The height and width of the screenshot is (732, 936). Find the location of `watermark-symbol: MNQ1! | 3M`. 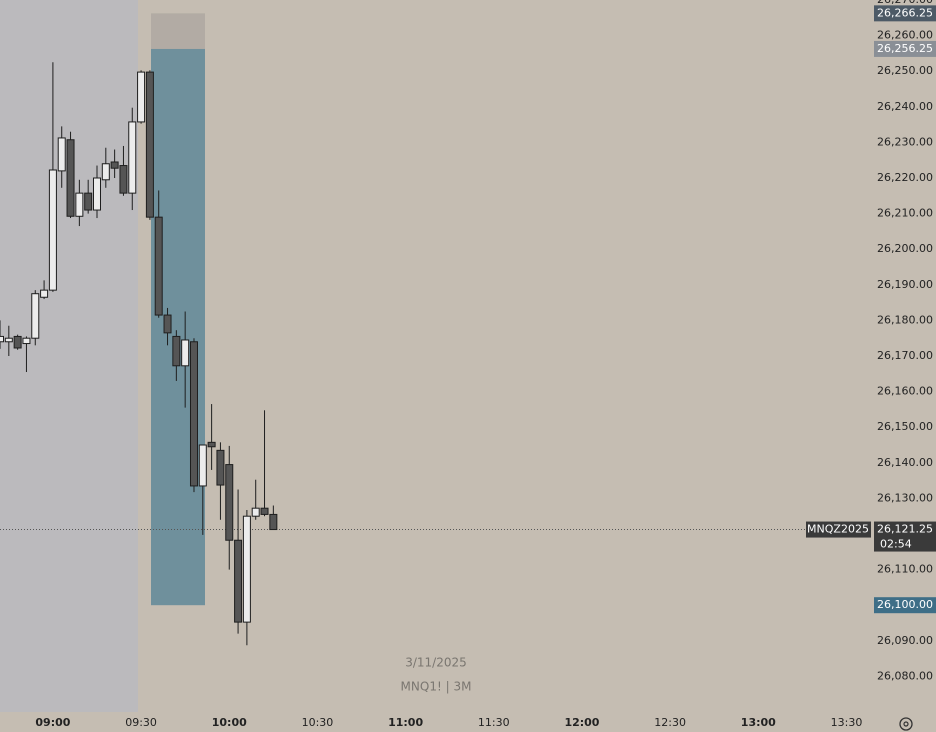

watermark-symbol: MNQ1! | 3M is located at coordinates (436, 687).